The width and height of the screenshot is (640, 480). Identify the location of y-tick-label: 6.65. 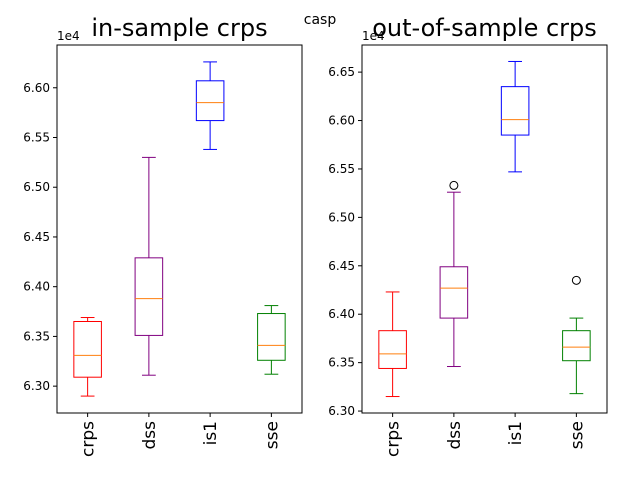
(341, 72).